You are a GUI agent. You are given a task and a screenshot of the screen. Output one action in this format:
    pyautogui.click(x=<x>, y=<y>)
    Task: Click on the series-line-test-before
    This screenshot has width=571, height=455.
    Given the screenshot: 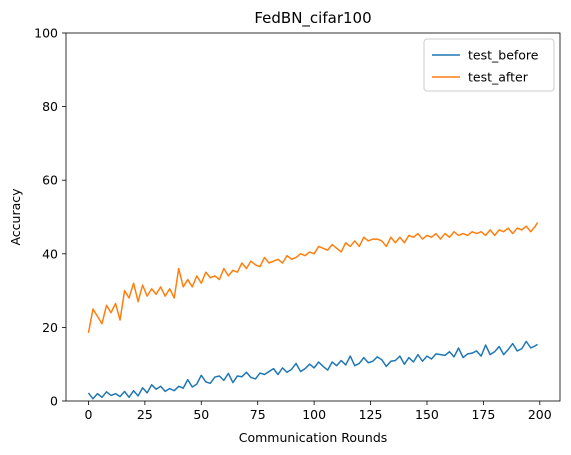 What is the action you would take?
    pyautogui.click(x=312, y=370)
    